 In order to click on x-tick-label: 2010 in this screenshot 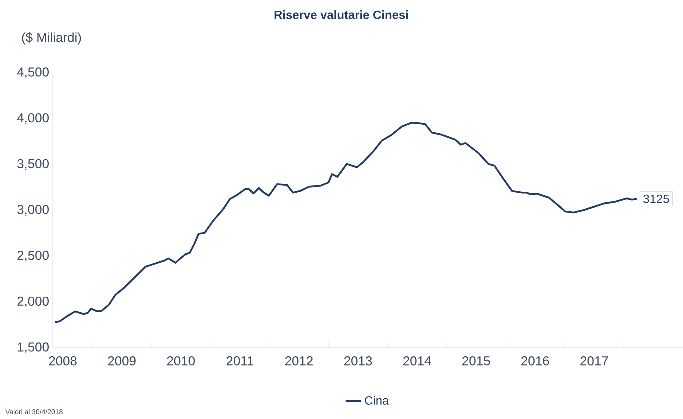, I will do `click(181, 361)`.